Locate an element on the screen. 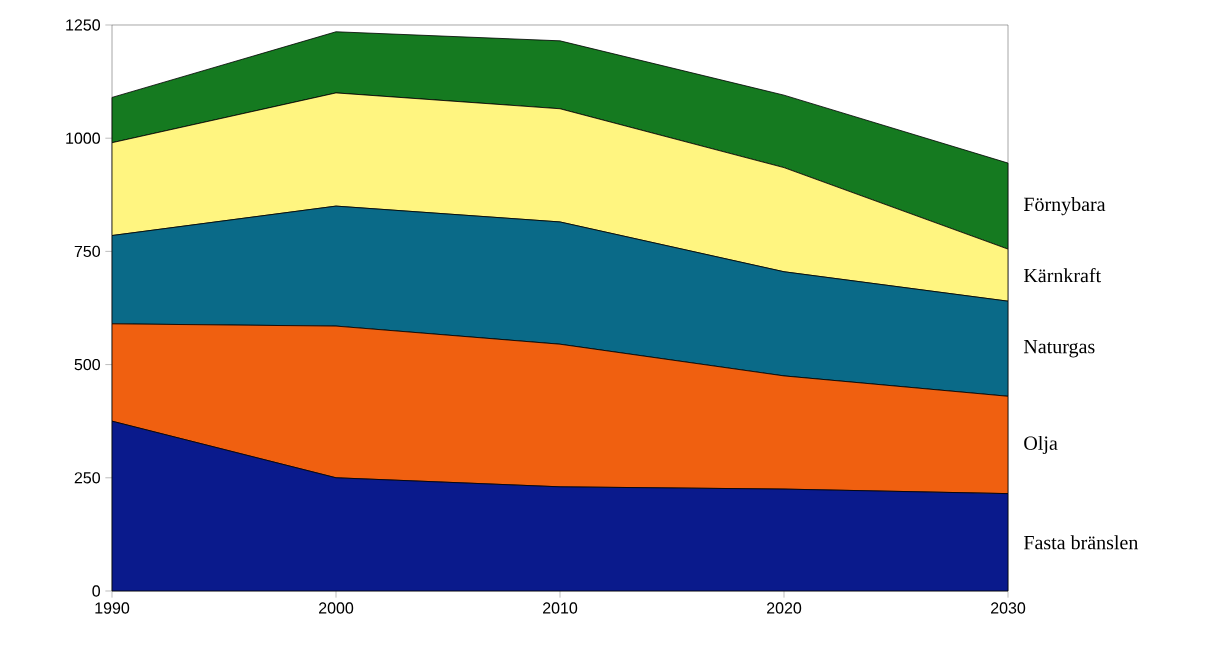  y-tick-label: 750 is located at coordinates (87, 251).